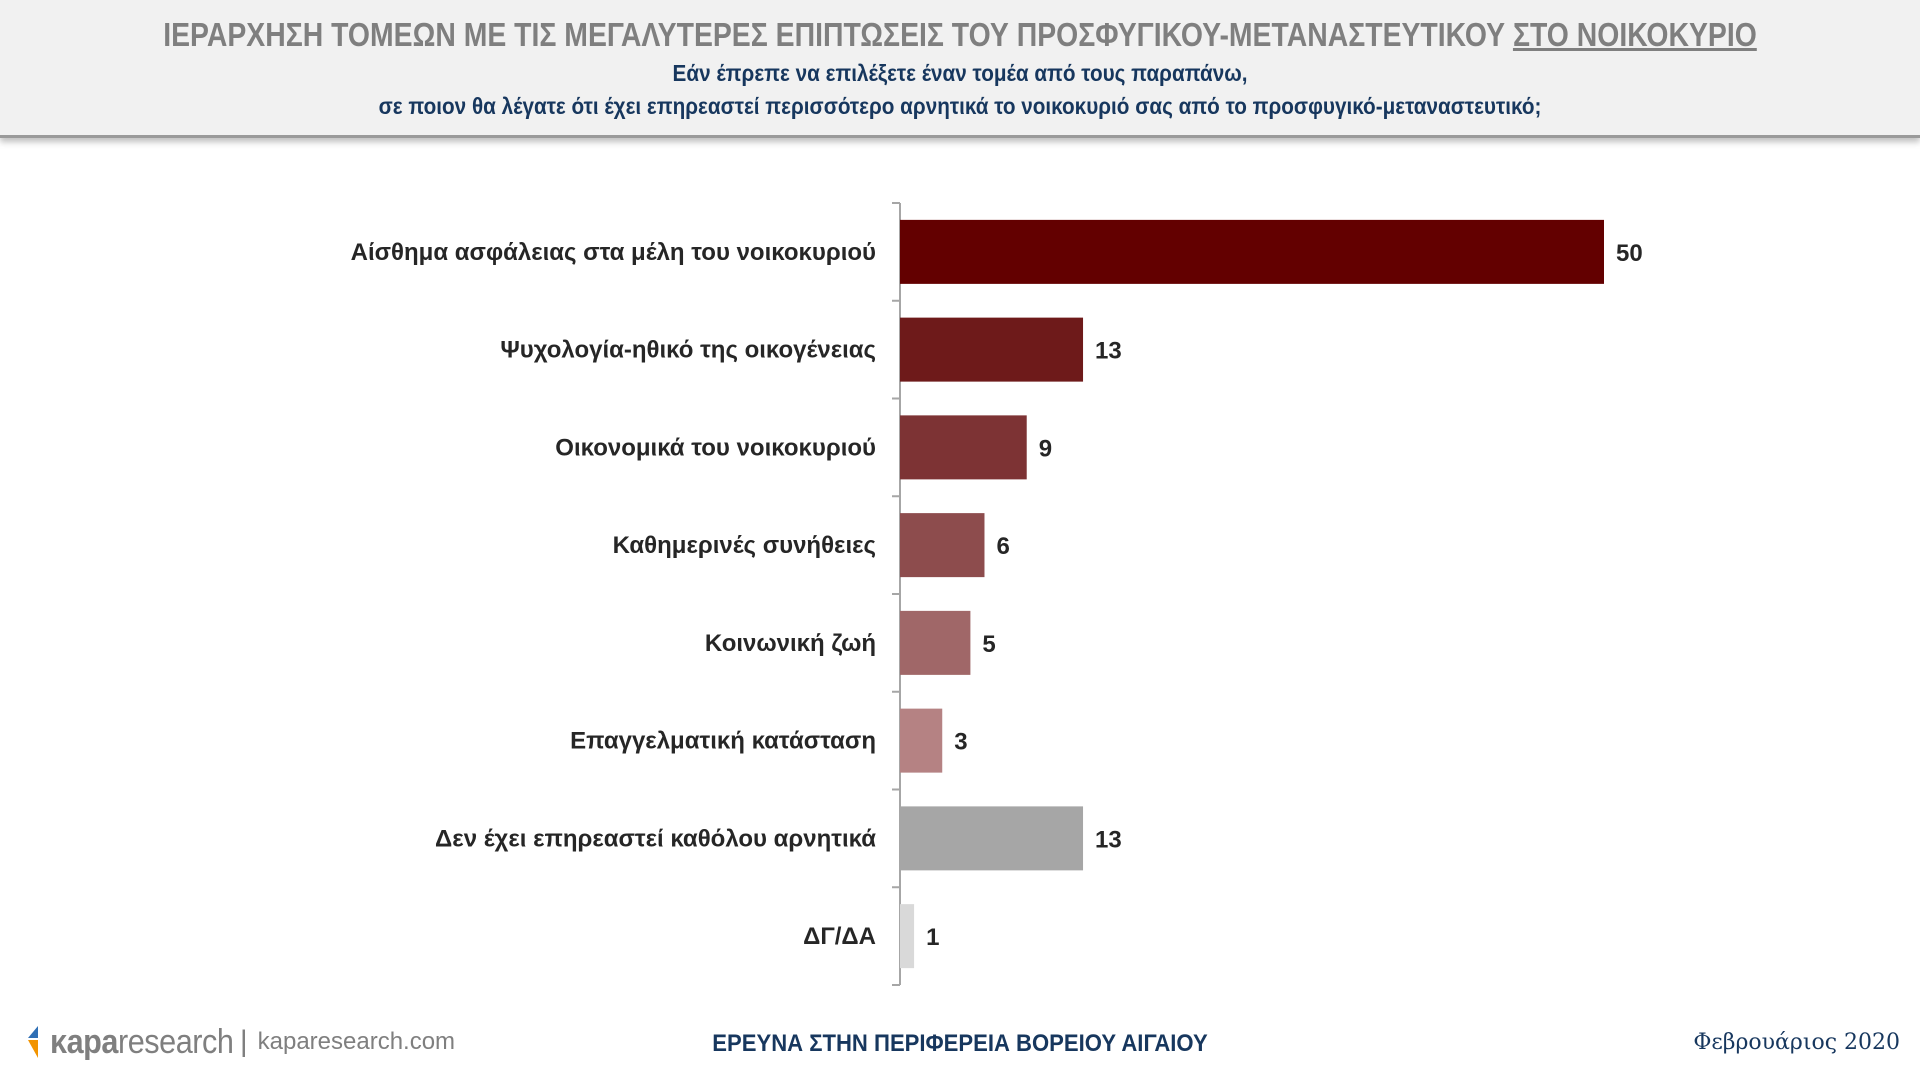 The width and height of the screenshot is (1920, 1080). I want to click on category-label: Καθημερινές συνήθειες, so click(744, 545).